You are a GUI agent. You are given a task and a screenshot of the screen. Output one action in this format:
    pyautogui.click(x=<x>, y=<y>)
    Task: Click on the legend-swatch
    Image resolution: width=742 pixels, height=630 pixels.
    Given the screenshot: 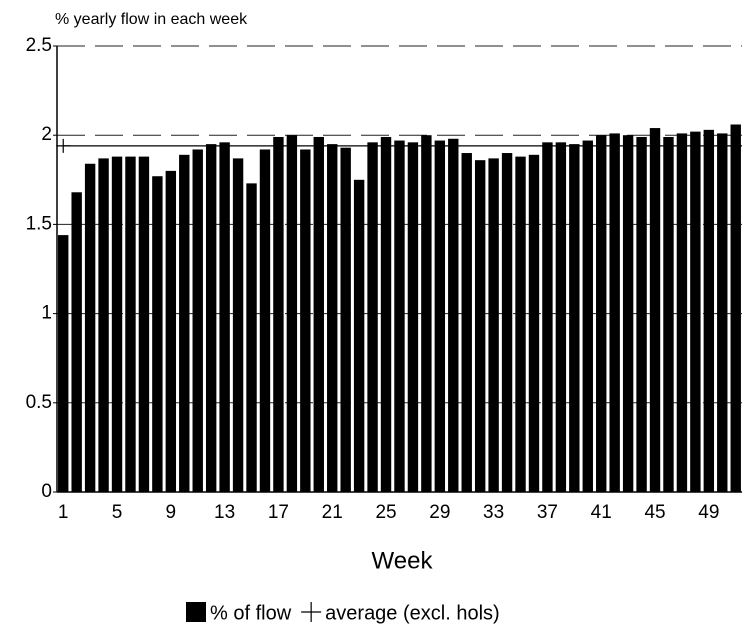 What is the action you would take?
    pyautogui.click(x=196, y=612)
    